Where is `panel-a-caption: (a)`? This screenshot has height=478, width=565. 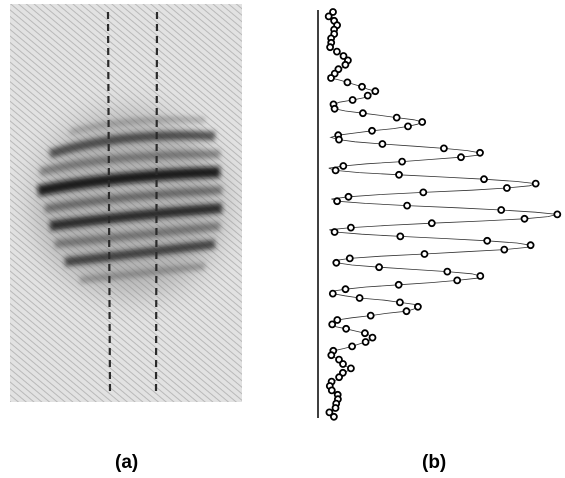 panel-a-caption: (a) is located at coordinates (127, 462).